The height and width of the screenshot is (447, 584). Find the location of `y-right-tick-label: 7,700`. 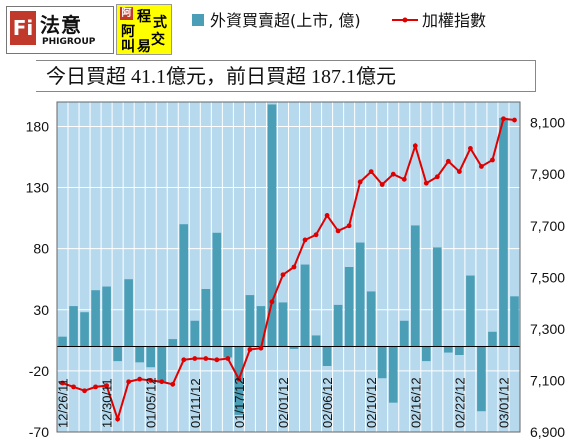

y-right-tick-label: 7,700 is located at coordinates (547, 226).